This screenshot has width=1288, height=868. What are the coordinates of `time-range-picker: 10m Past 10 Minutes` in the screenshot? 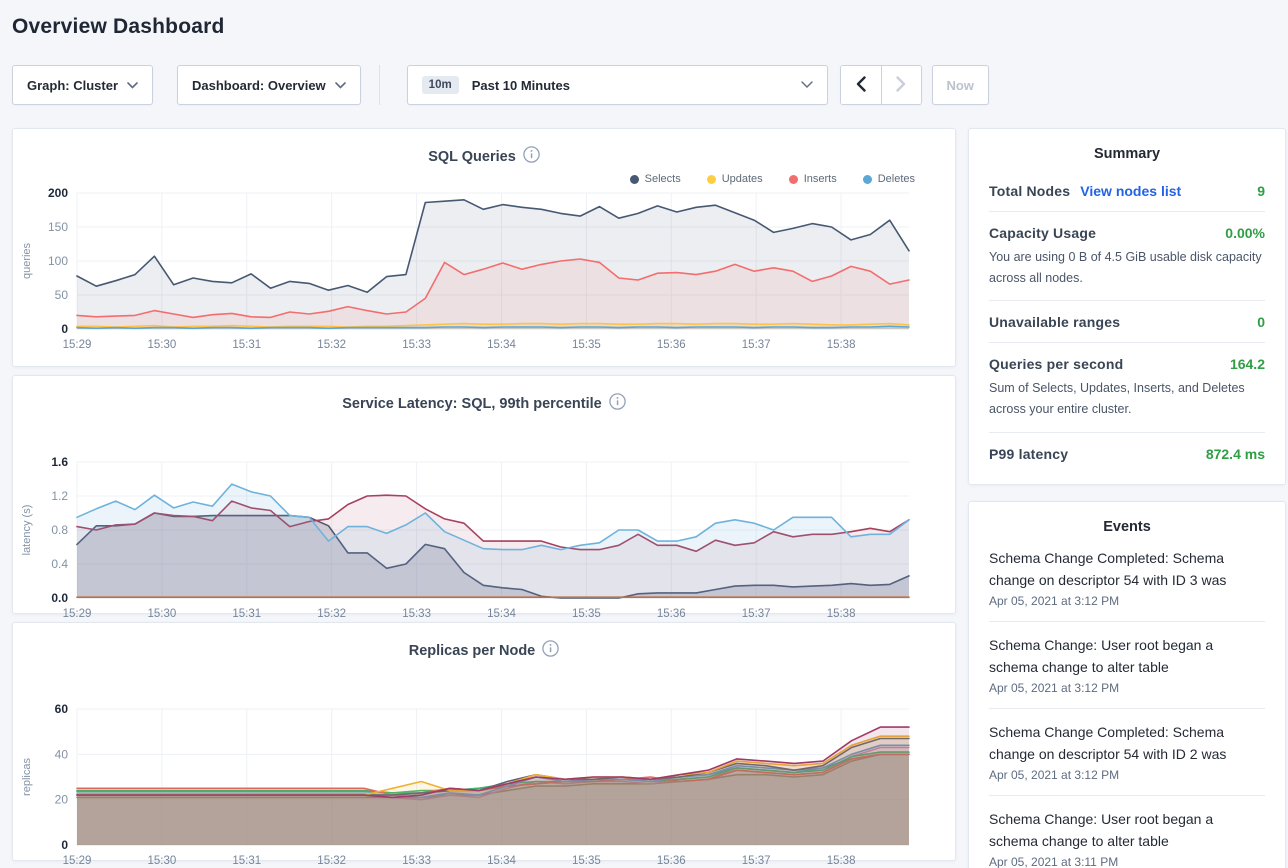 It's located at (617, 85).